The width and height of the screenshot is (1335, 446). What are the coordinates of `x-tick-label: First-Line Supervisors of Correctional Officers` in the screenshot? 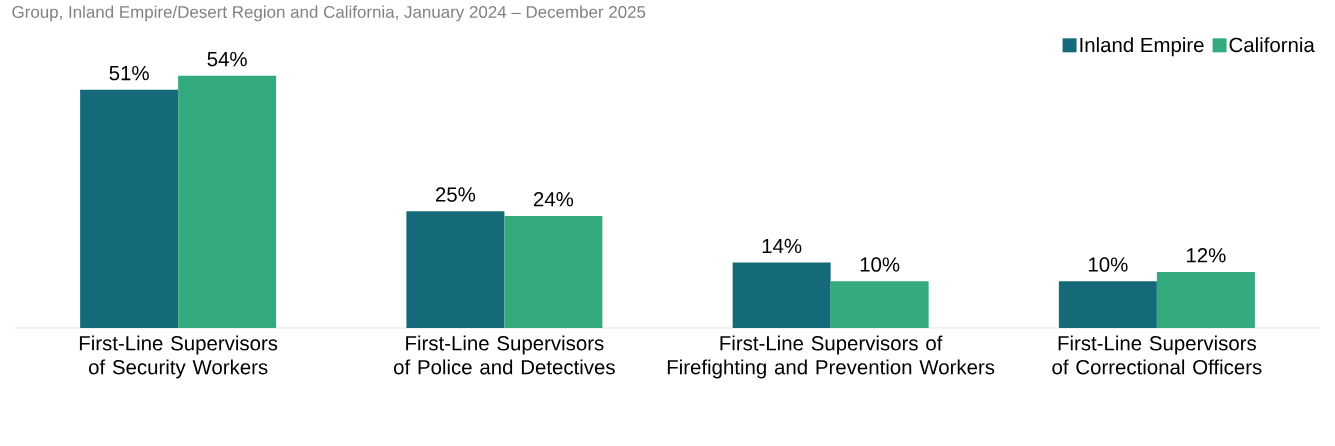 It's located at (1157, 355).